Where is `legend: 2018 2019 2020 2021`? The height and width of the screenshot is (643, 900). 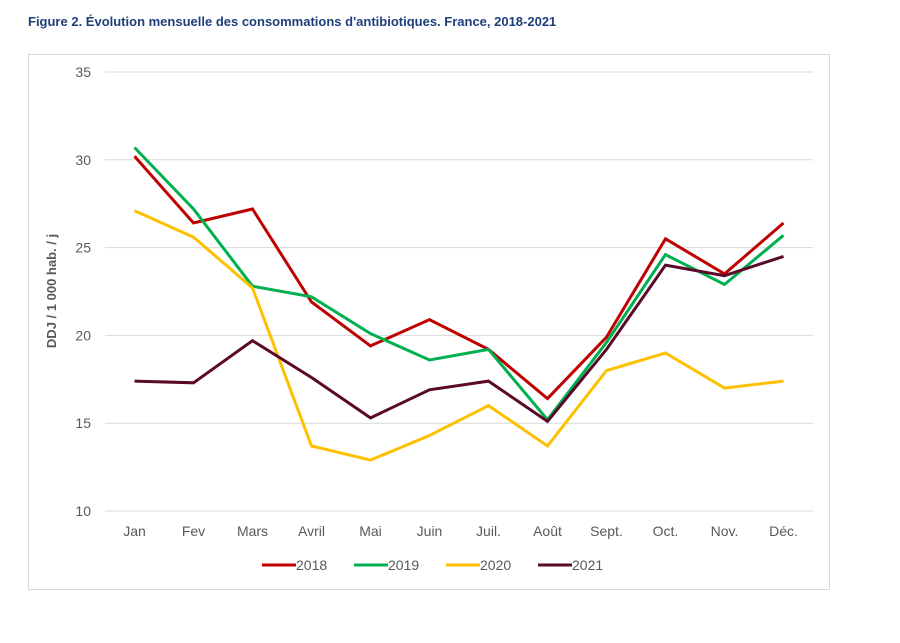
legend: 2018 2019 2020 2021 is located at coordinates (432, 565).